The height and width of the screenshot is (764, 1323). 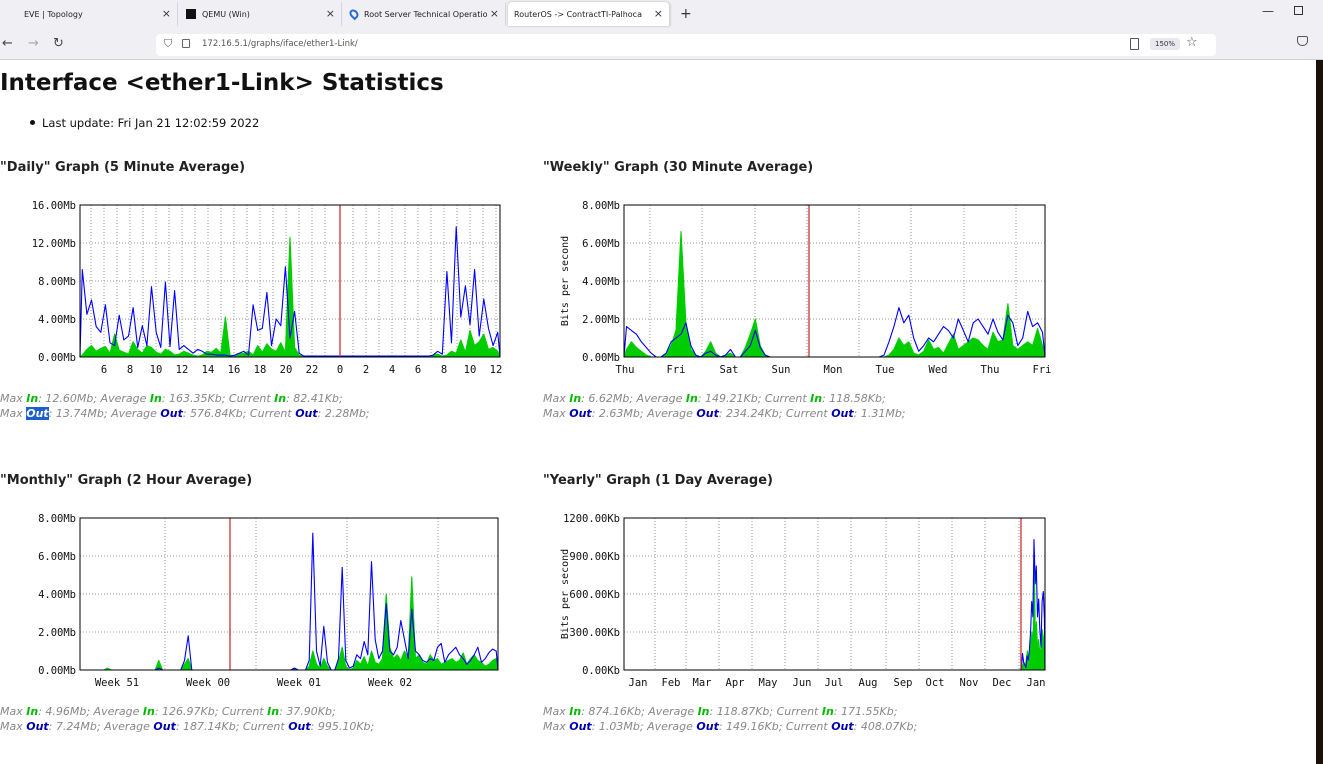 I want to click on legend-out-label-selected: Out, so click(x=37, y=413).